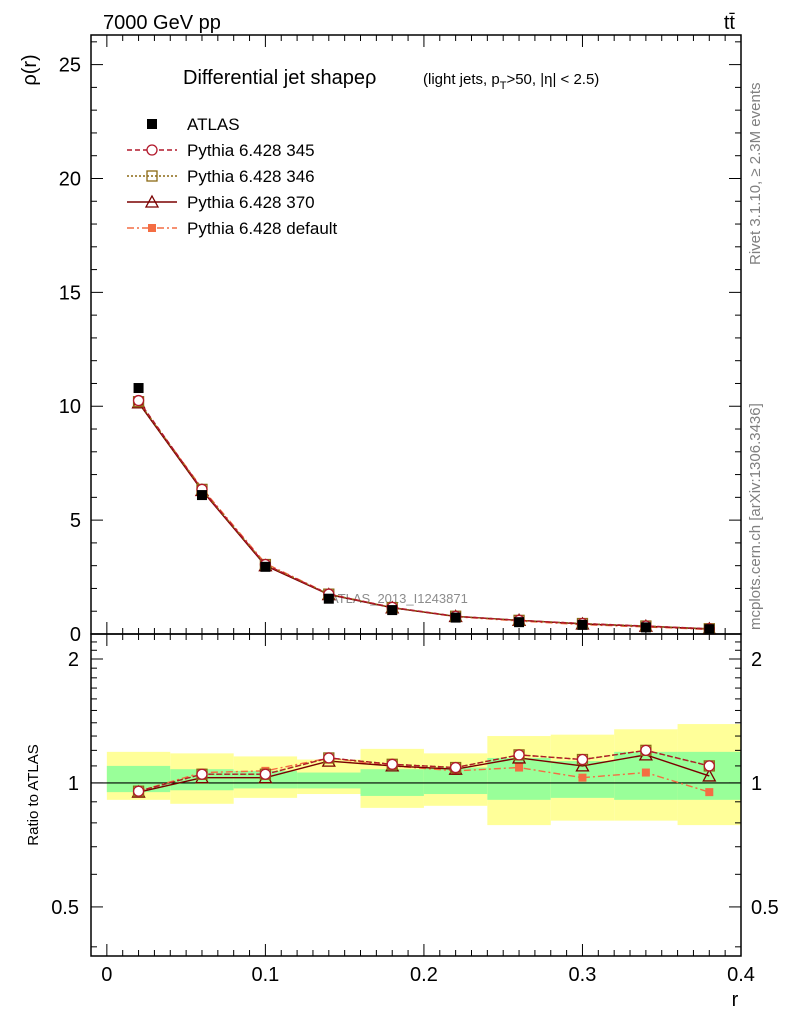  I want to click on legend-label: Pythia 6.428 370, so click(251, 202).